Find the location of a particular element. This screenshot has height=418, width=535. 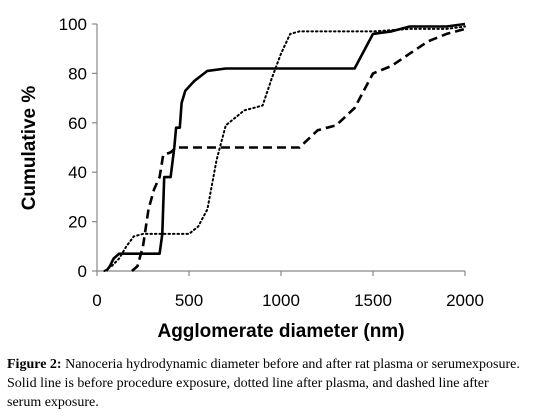

y-tick-label: 20 is located at coordinates (77, 222).